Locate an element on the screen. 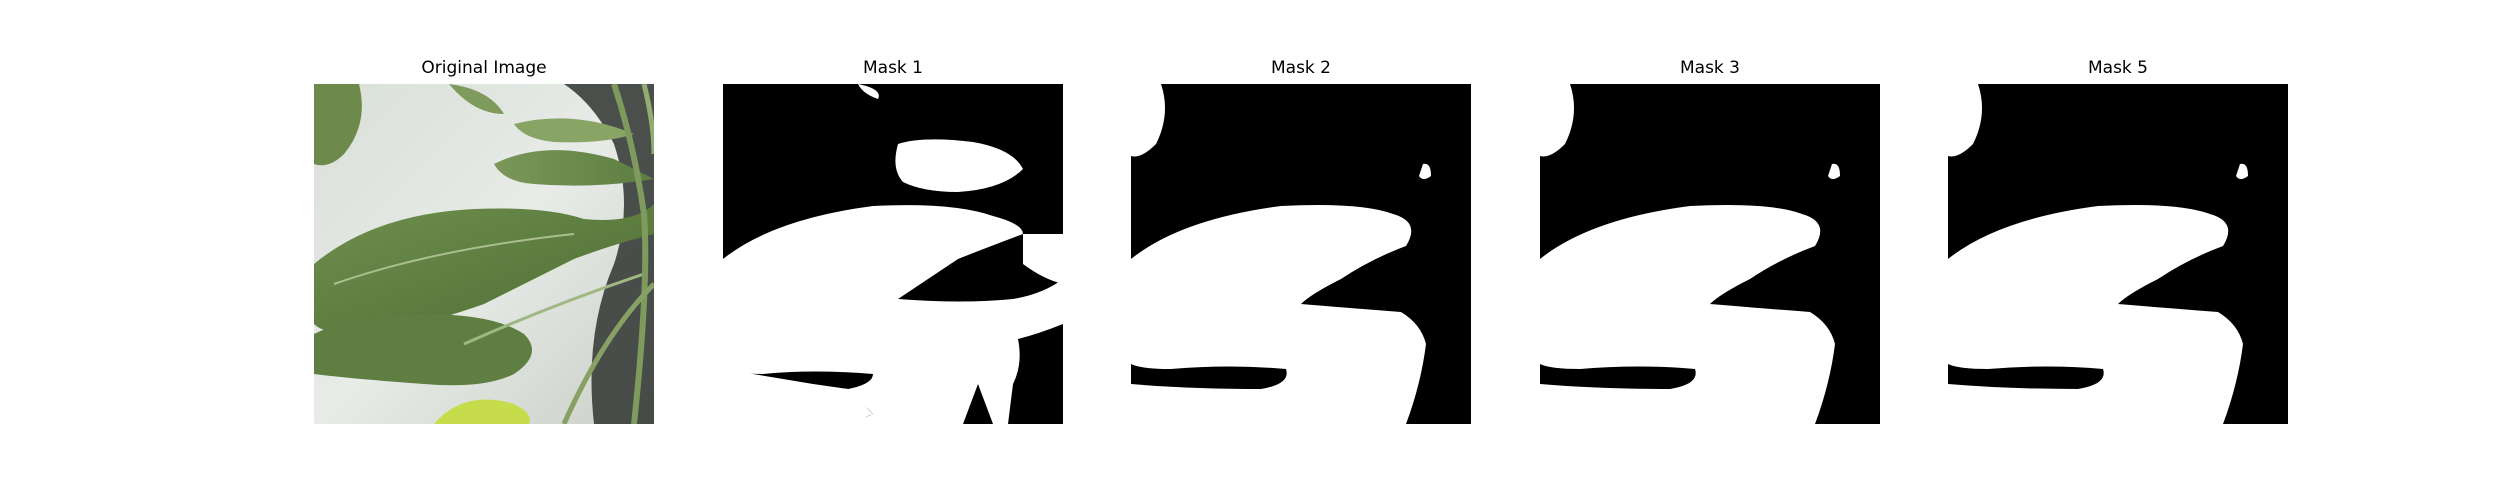 The width and height of the screenshot is (2500, 500). panel-title: Mask 3 is located at coordinates (1709, 68).